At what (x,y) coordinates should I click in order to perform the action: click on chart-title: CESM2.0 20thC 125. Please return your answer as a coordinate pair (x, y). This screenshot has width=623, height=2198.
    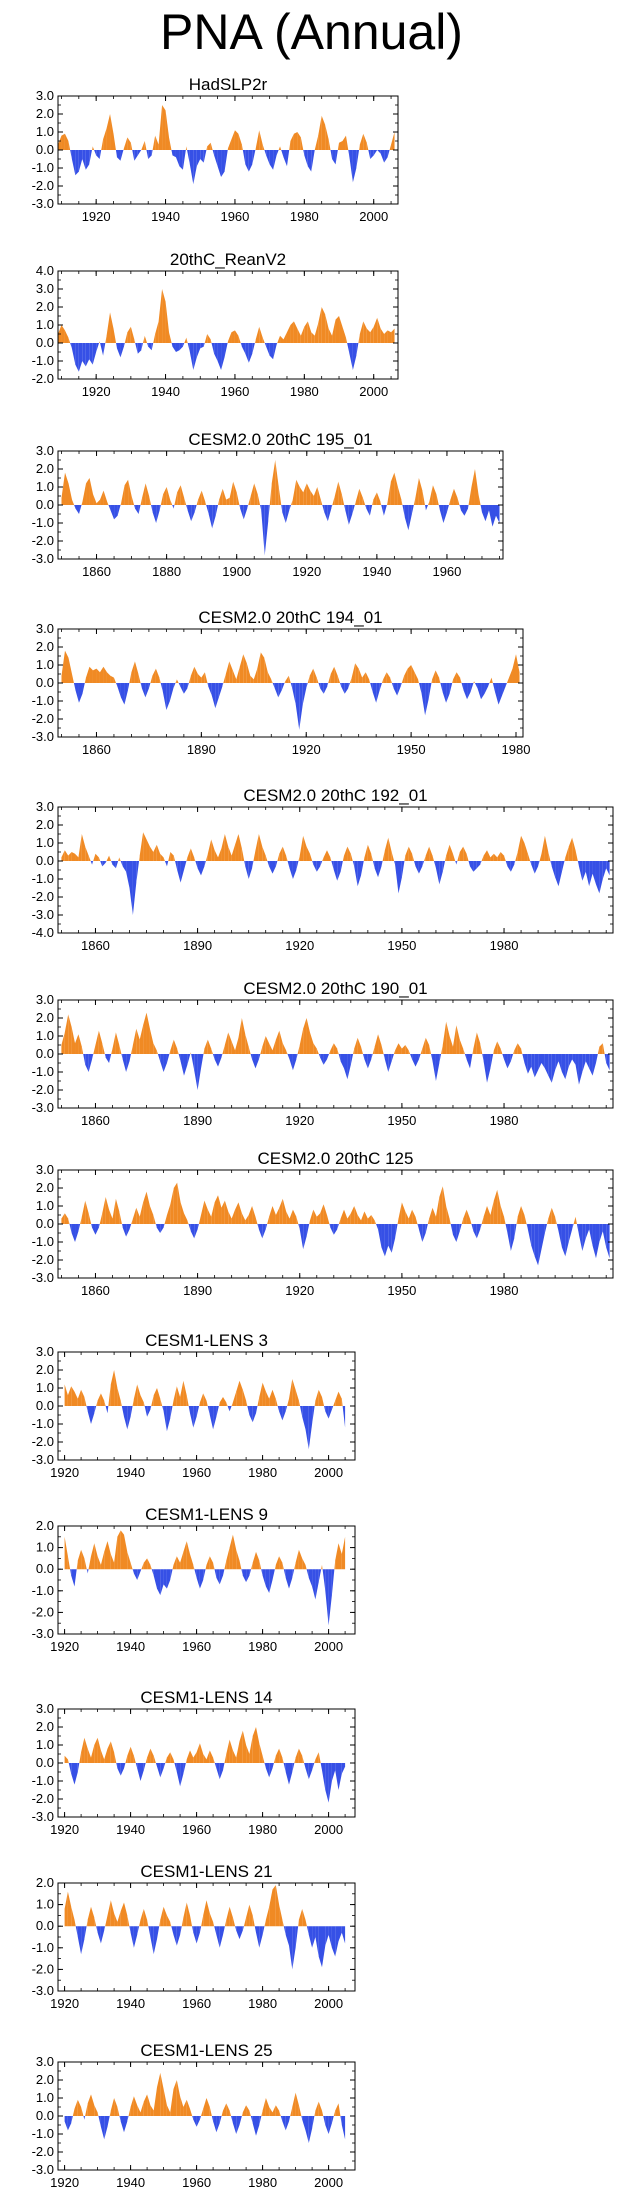
    Looking at the image, I should click on (335, 1158).